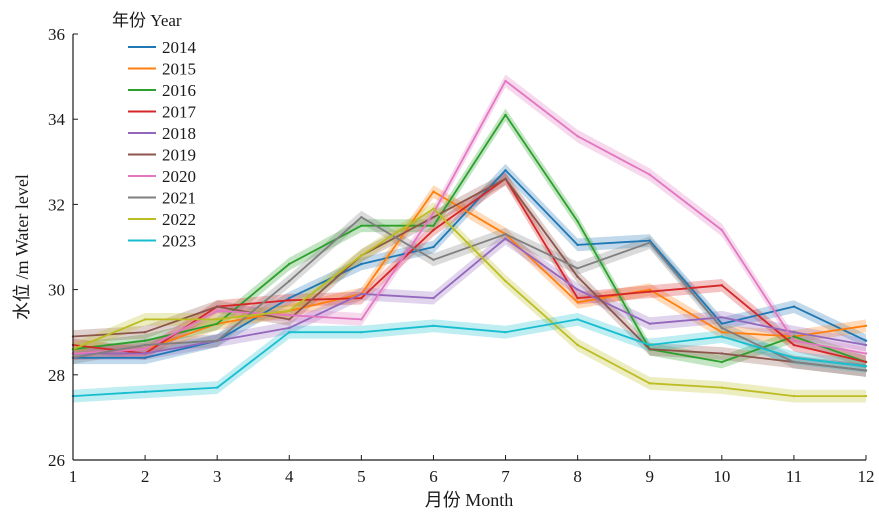 The image size is (879, 512). I want to click on x-tick-label: 1, so click(73, 476).